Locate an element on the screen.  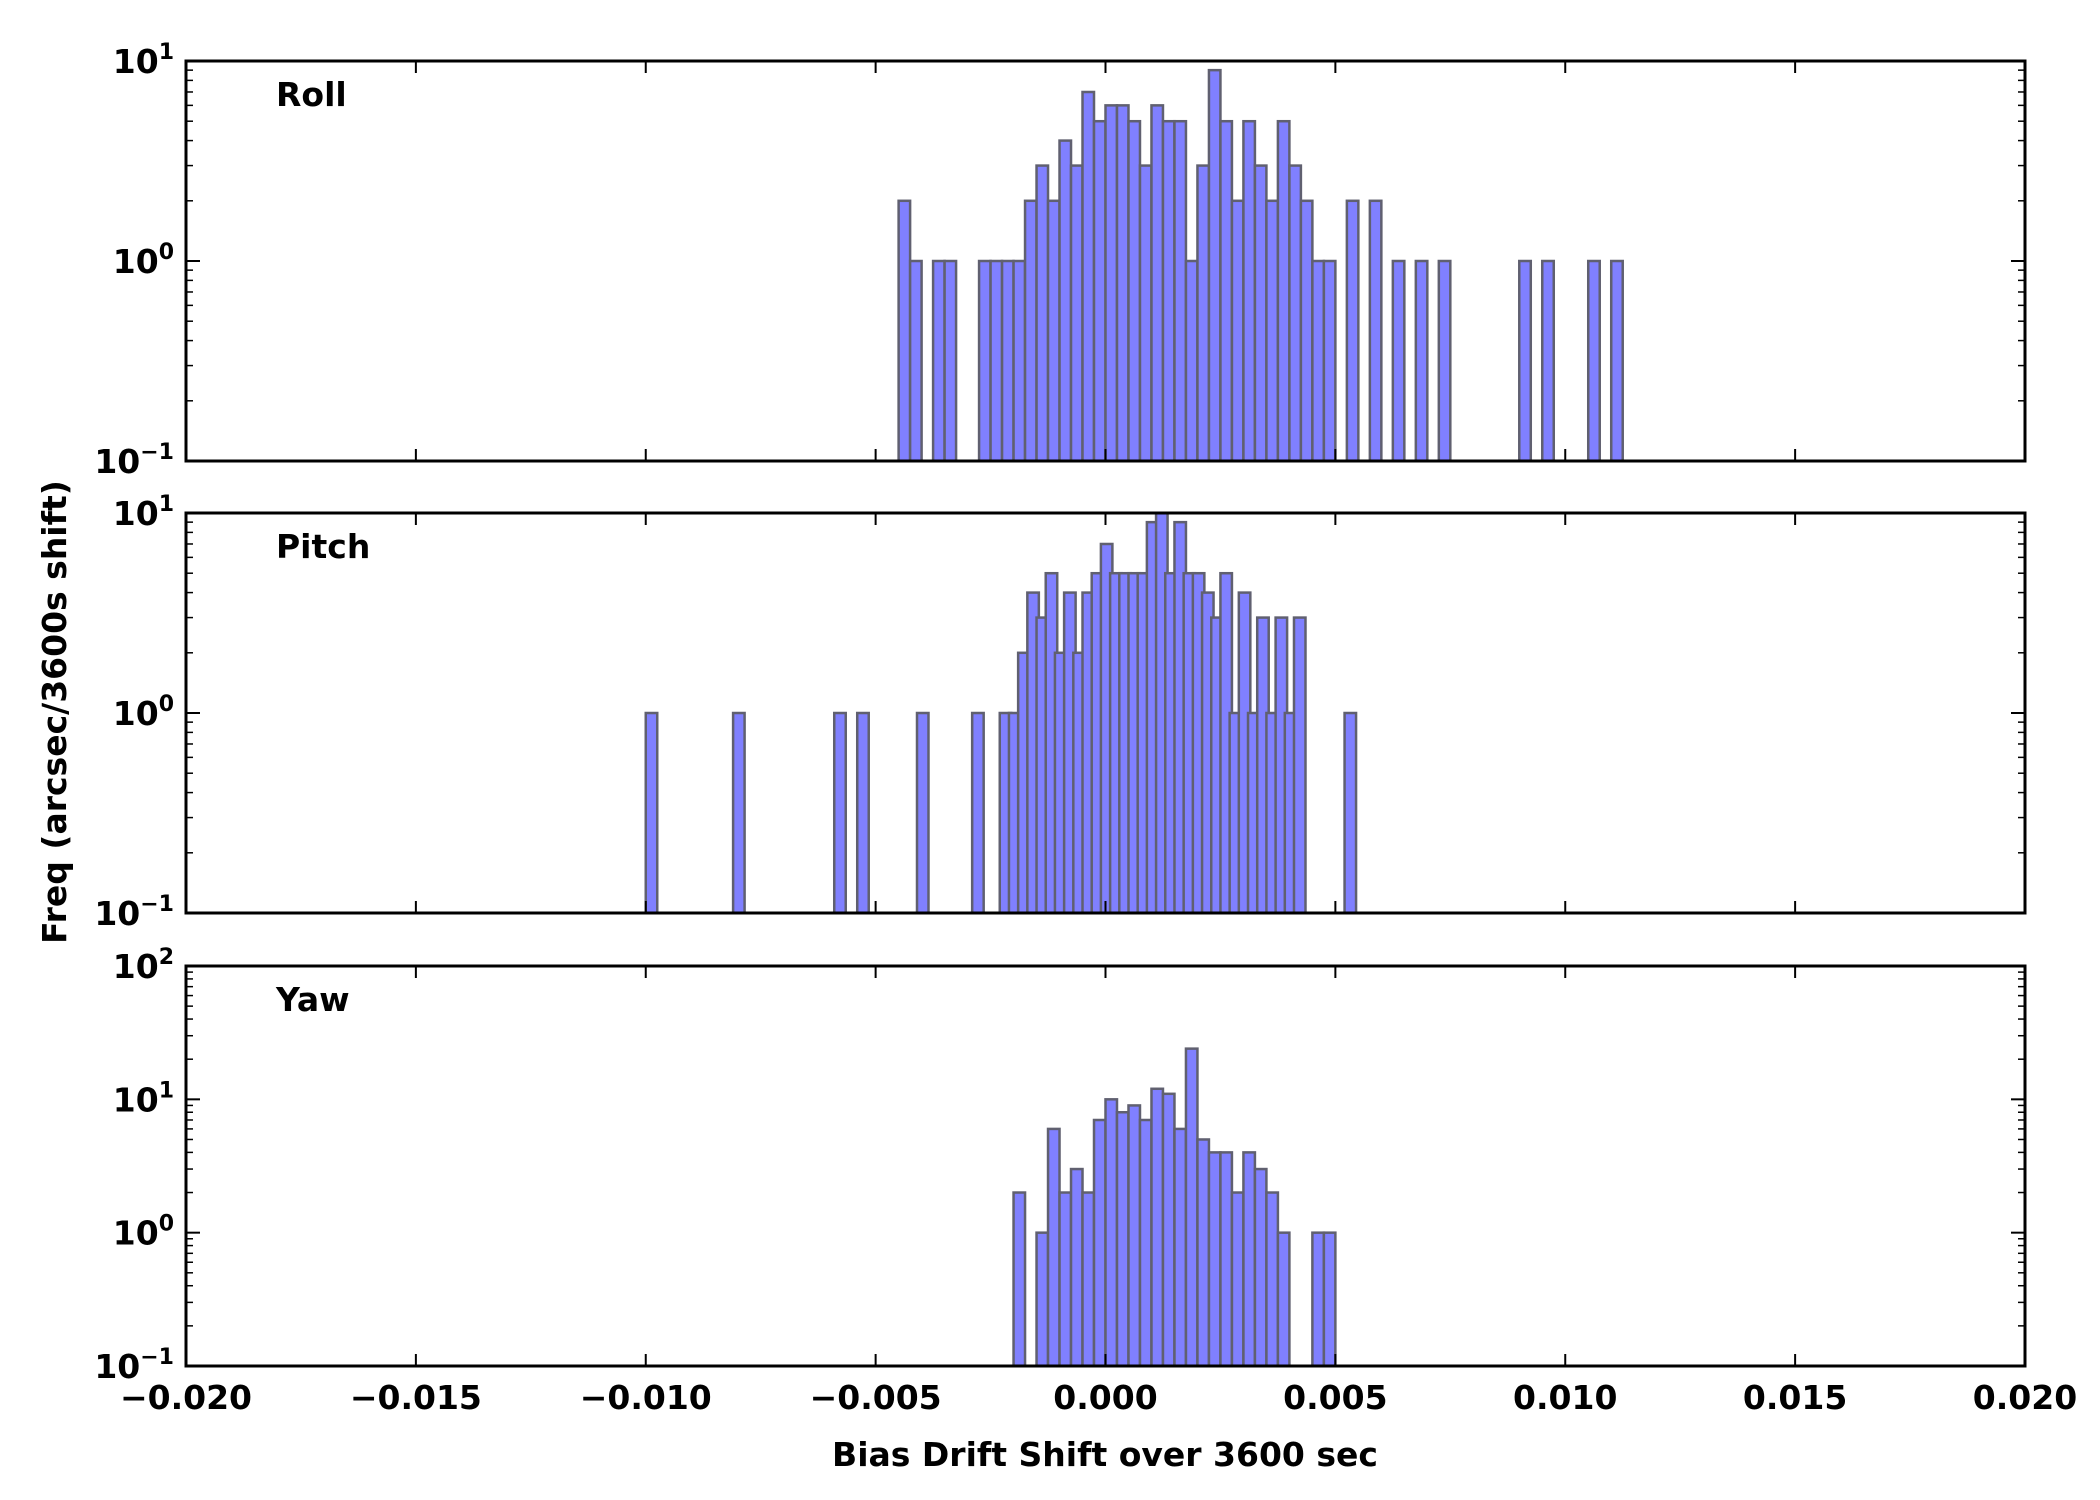
roll-histogram is located at coordinates (1260, 264).